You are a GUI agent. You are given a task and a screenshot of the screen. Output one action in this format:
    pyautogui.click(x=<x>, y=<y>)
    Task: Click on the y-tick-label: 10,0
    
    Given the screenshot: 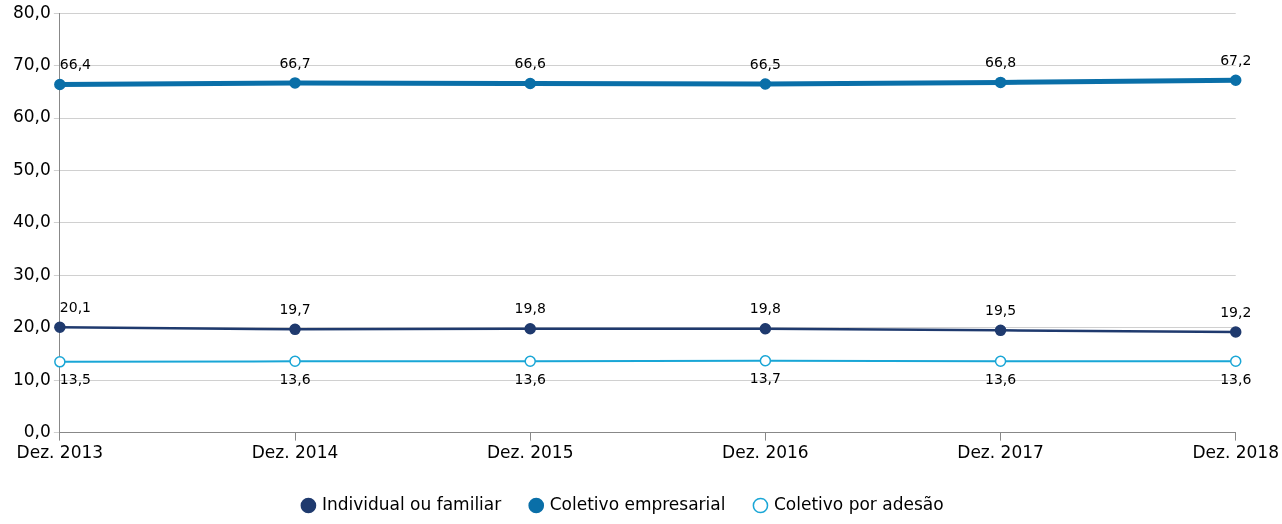 What is the action you would take?
    pyautogui.click(x=31, y=378)
    